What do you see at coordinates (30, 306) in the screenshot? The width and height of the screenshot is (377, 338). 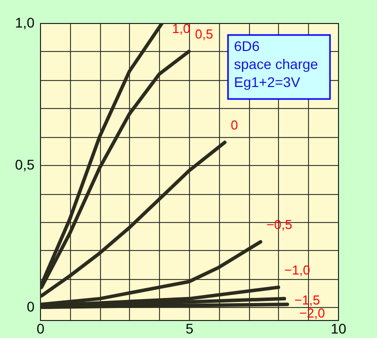 I see `y-tick-label: 0` at bounding box center [30, 306].